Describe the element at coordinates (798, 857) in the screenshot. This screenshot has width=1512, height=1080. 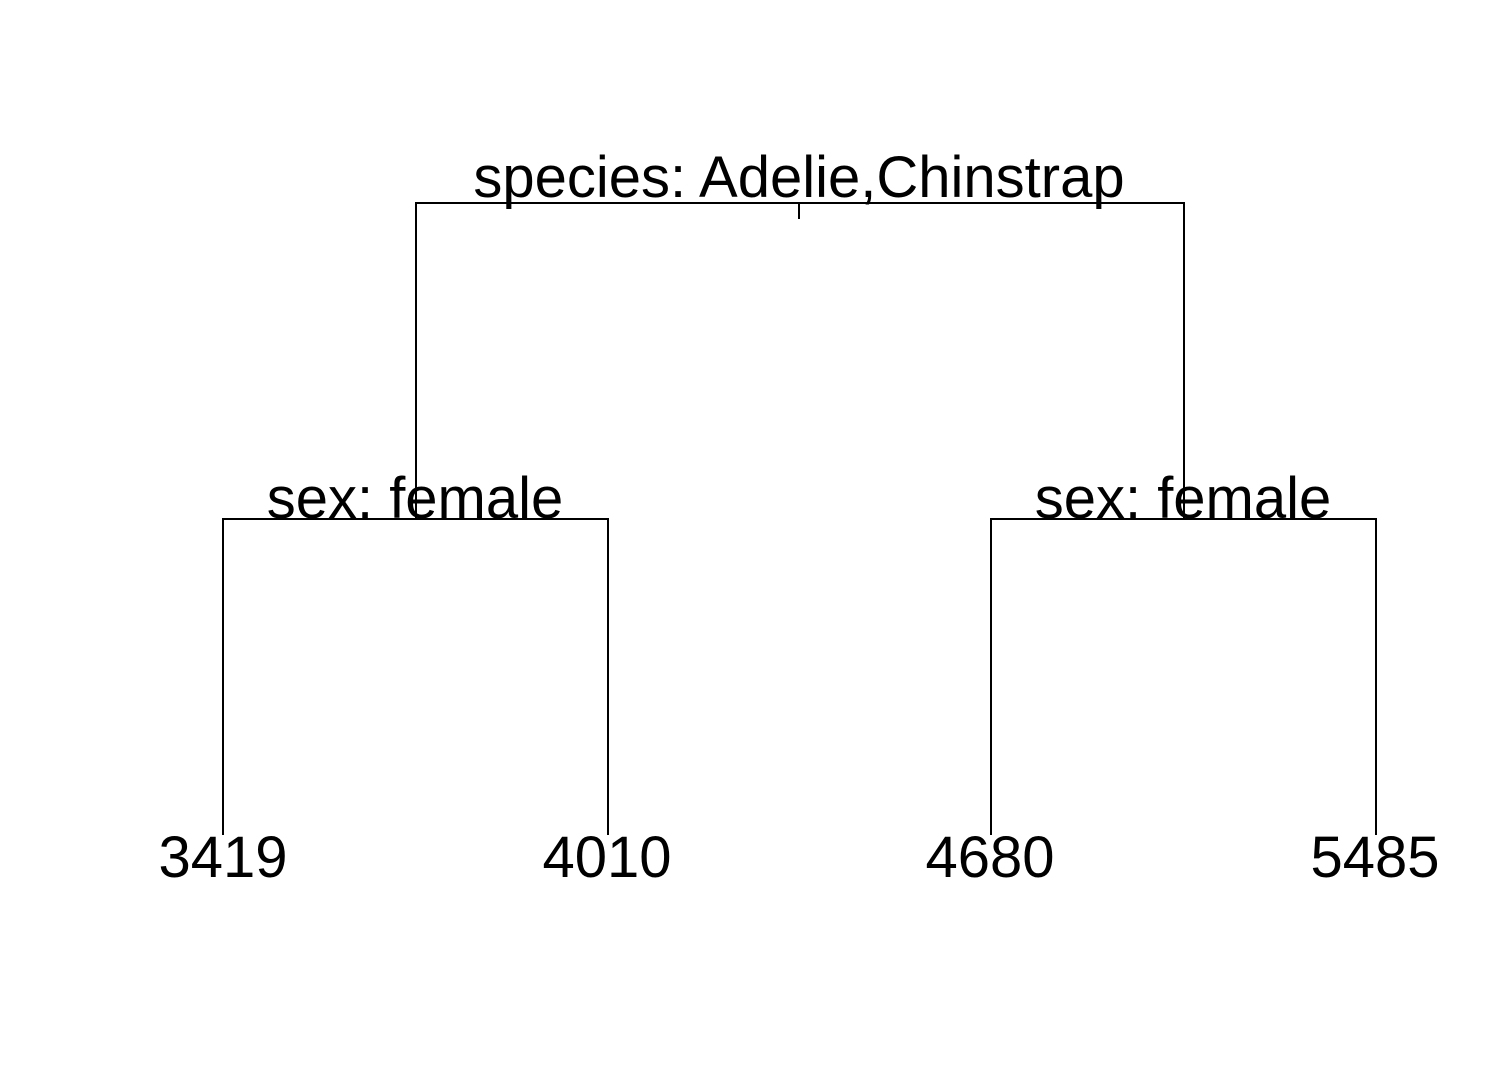
I see `leaf-nodes: 3419 4010 4680 5485` at that location.